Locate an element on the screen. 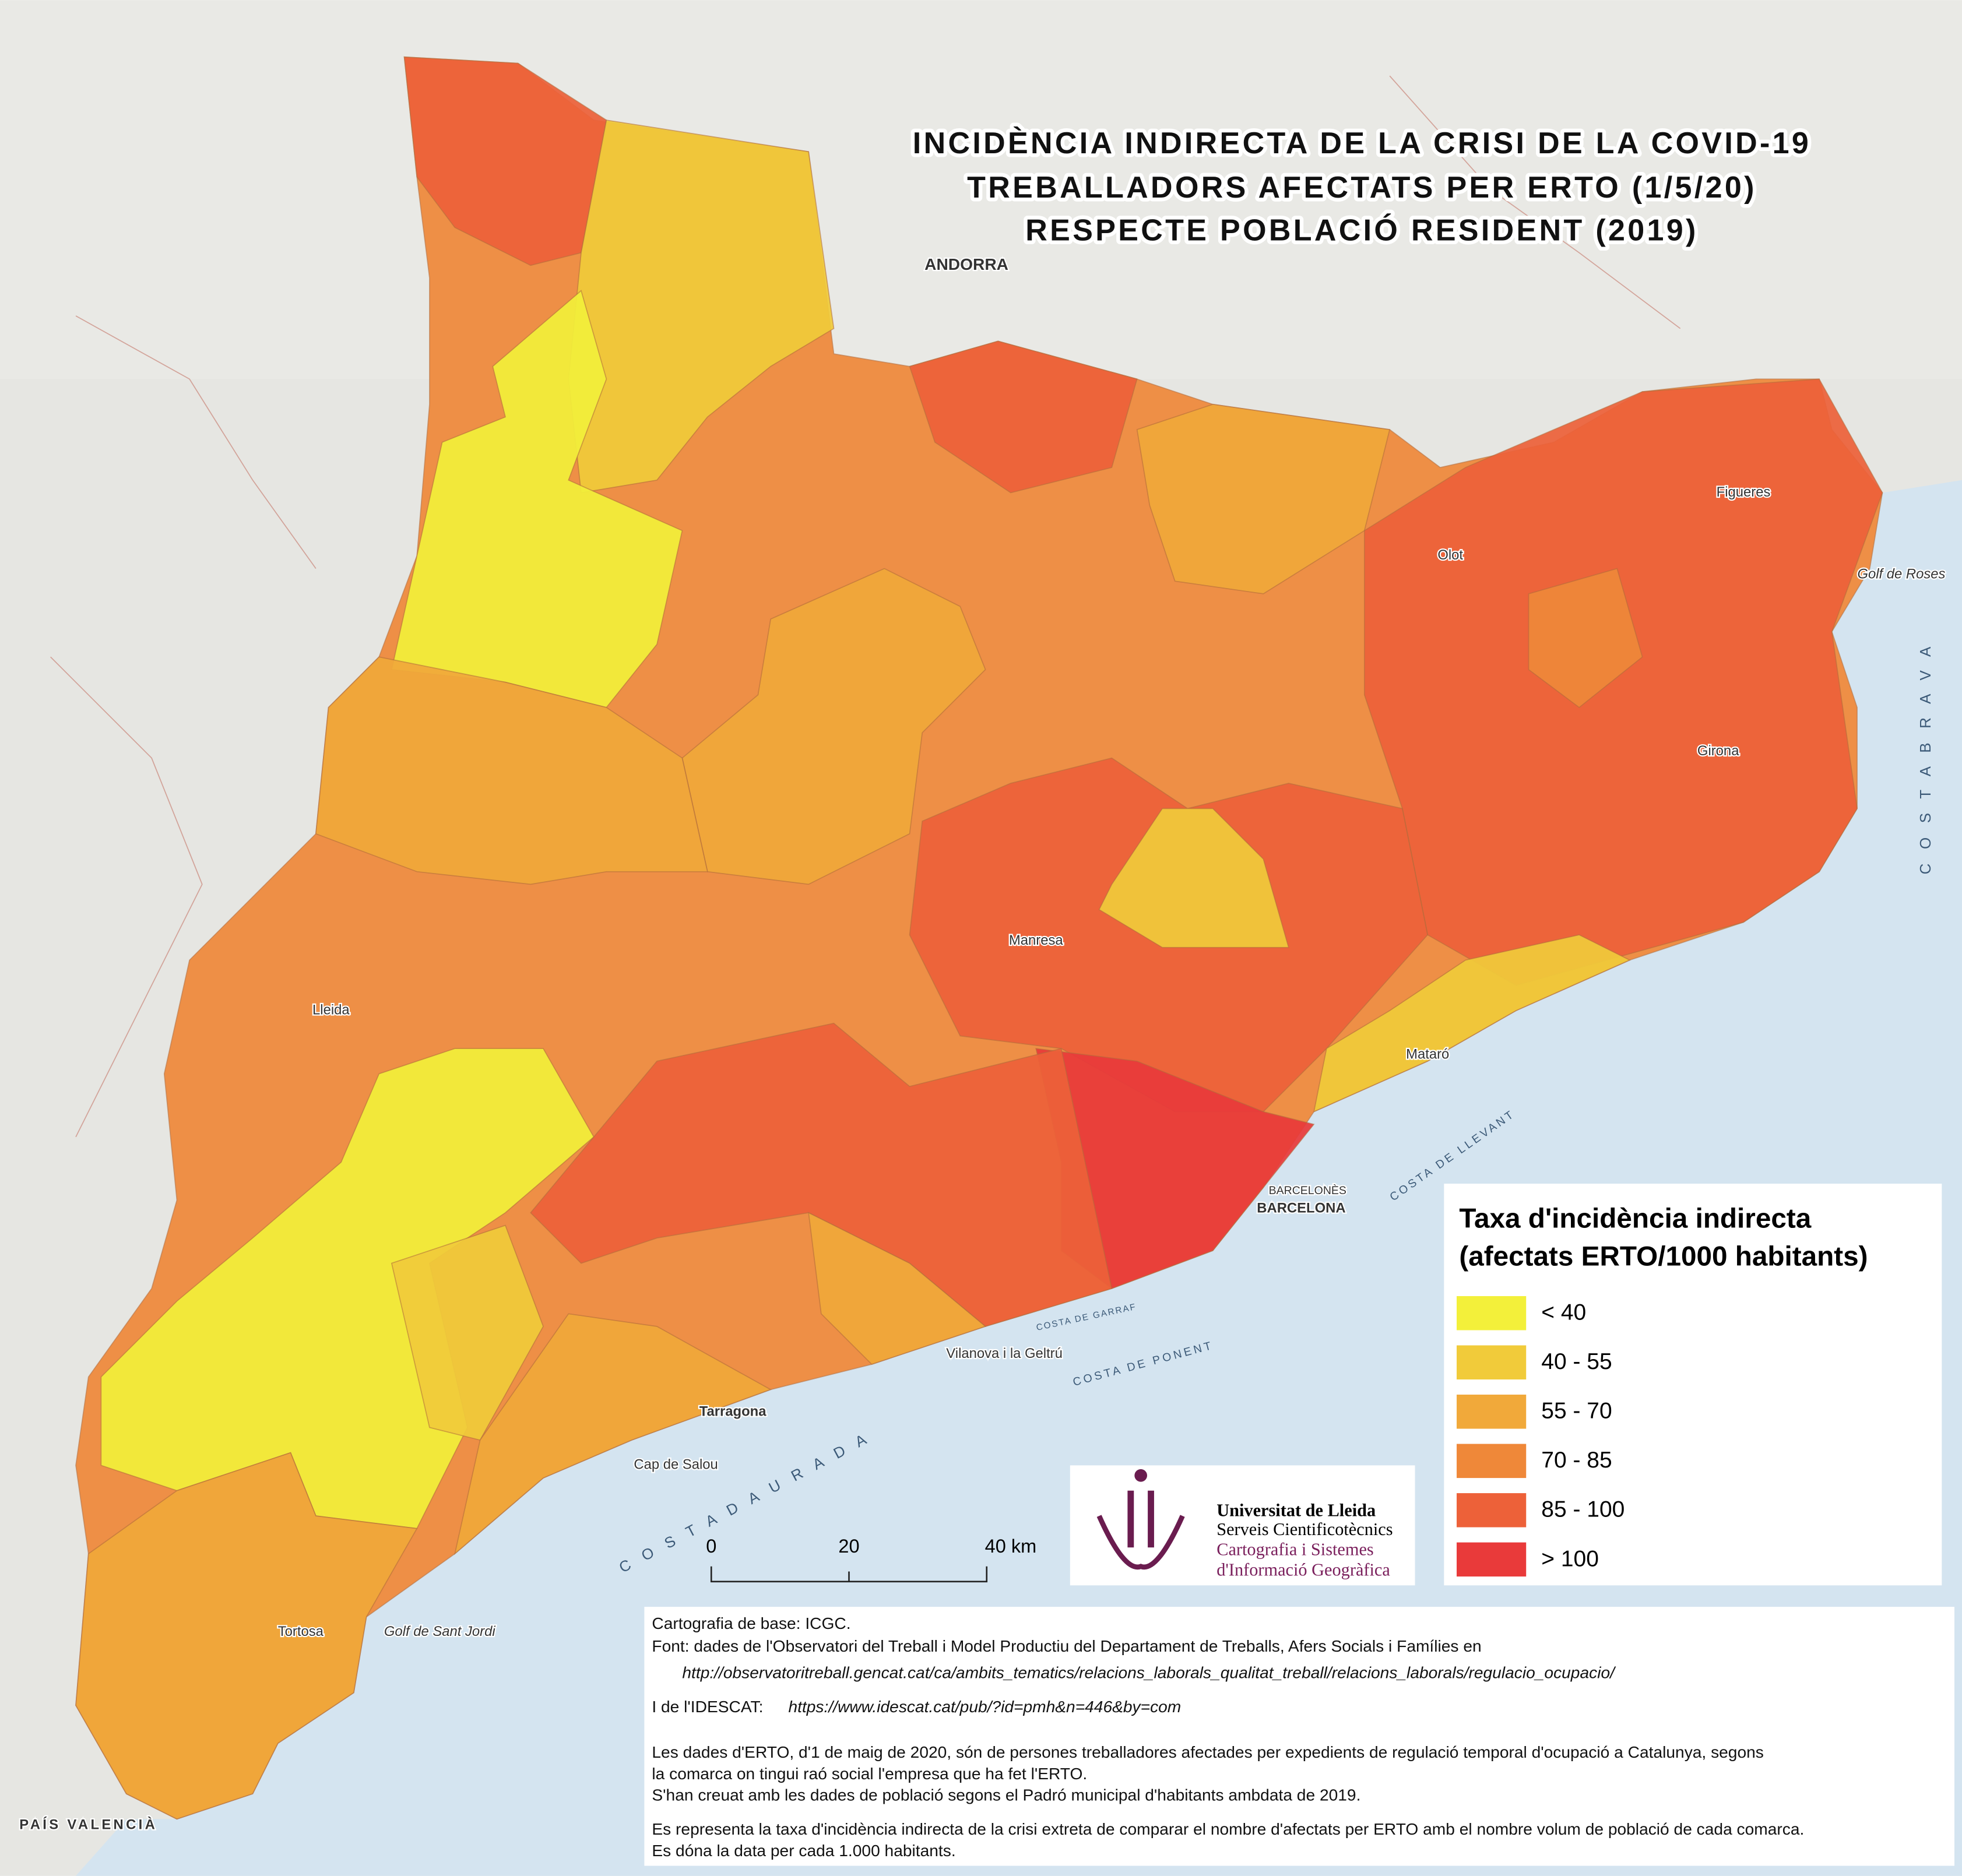  title-line: TREBALLADORS AFECTATS PER ERTO (1/5/20) is located at coordinates (1362, 188).